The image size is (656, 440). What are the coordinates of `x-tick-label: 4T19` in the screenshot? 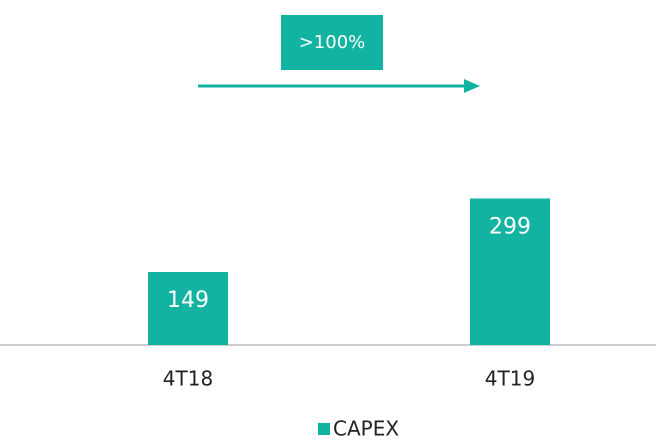 It's located at (510, 379).